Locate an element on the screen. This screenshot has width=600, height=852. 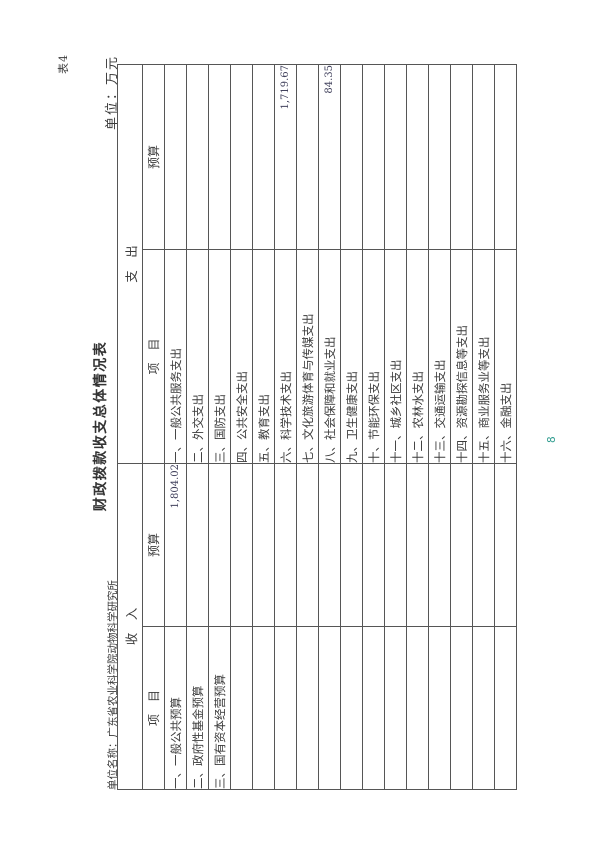
col-header-expense-budget: 预算 is located at coordinates (153, 157).